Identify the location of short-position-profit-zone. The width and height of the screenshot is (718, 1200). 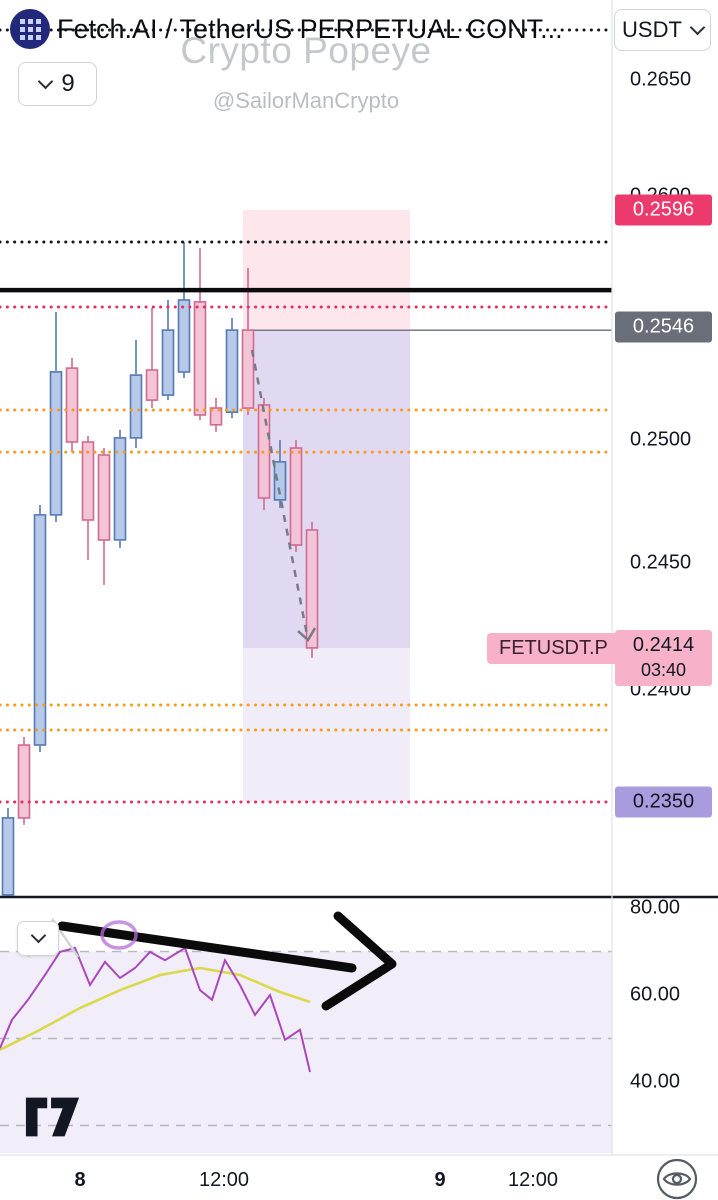
(326, 489).